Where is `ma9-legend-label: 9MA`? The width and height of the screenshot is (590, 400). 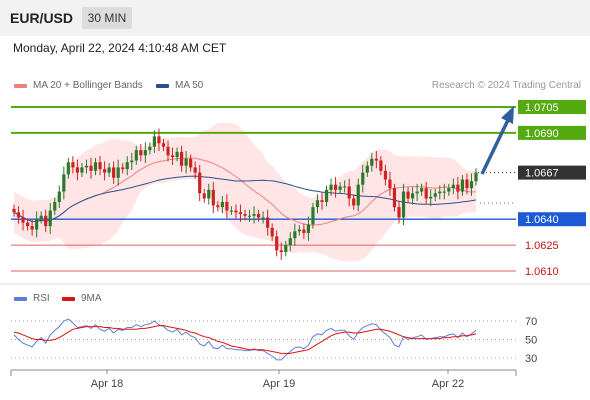
ma9-legend-label: 9MA is located at coordinates (91, 298).